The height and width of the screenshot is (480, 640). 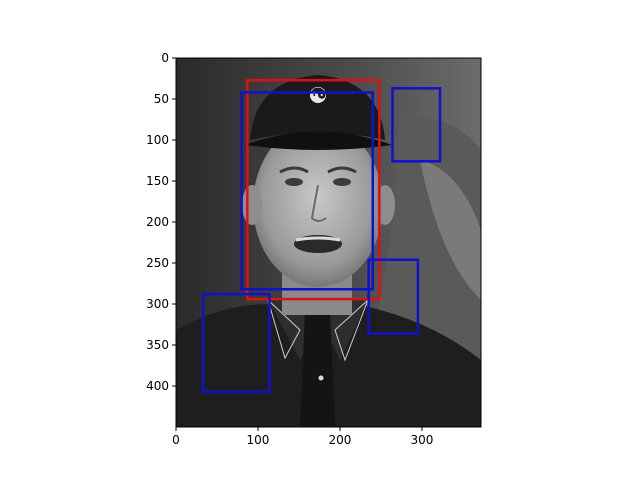 What do you see at coordinates (236, 342) in the screenshot?
I see `blue-box-bottom-left` at bounding box center [236, 342].